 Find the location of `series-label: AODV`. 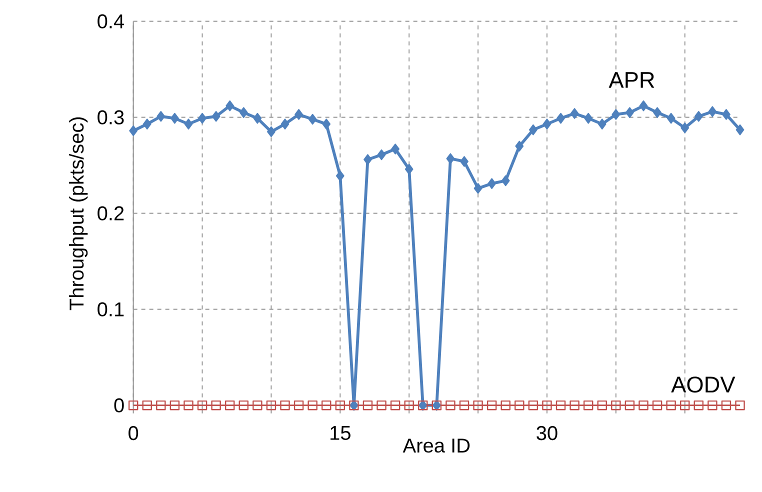

series-label: AODV is located at coordinates (703, 384).